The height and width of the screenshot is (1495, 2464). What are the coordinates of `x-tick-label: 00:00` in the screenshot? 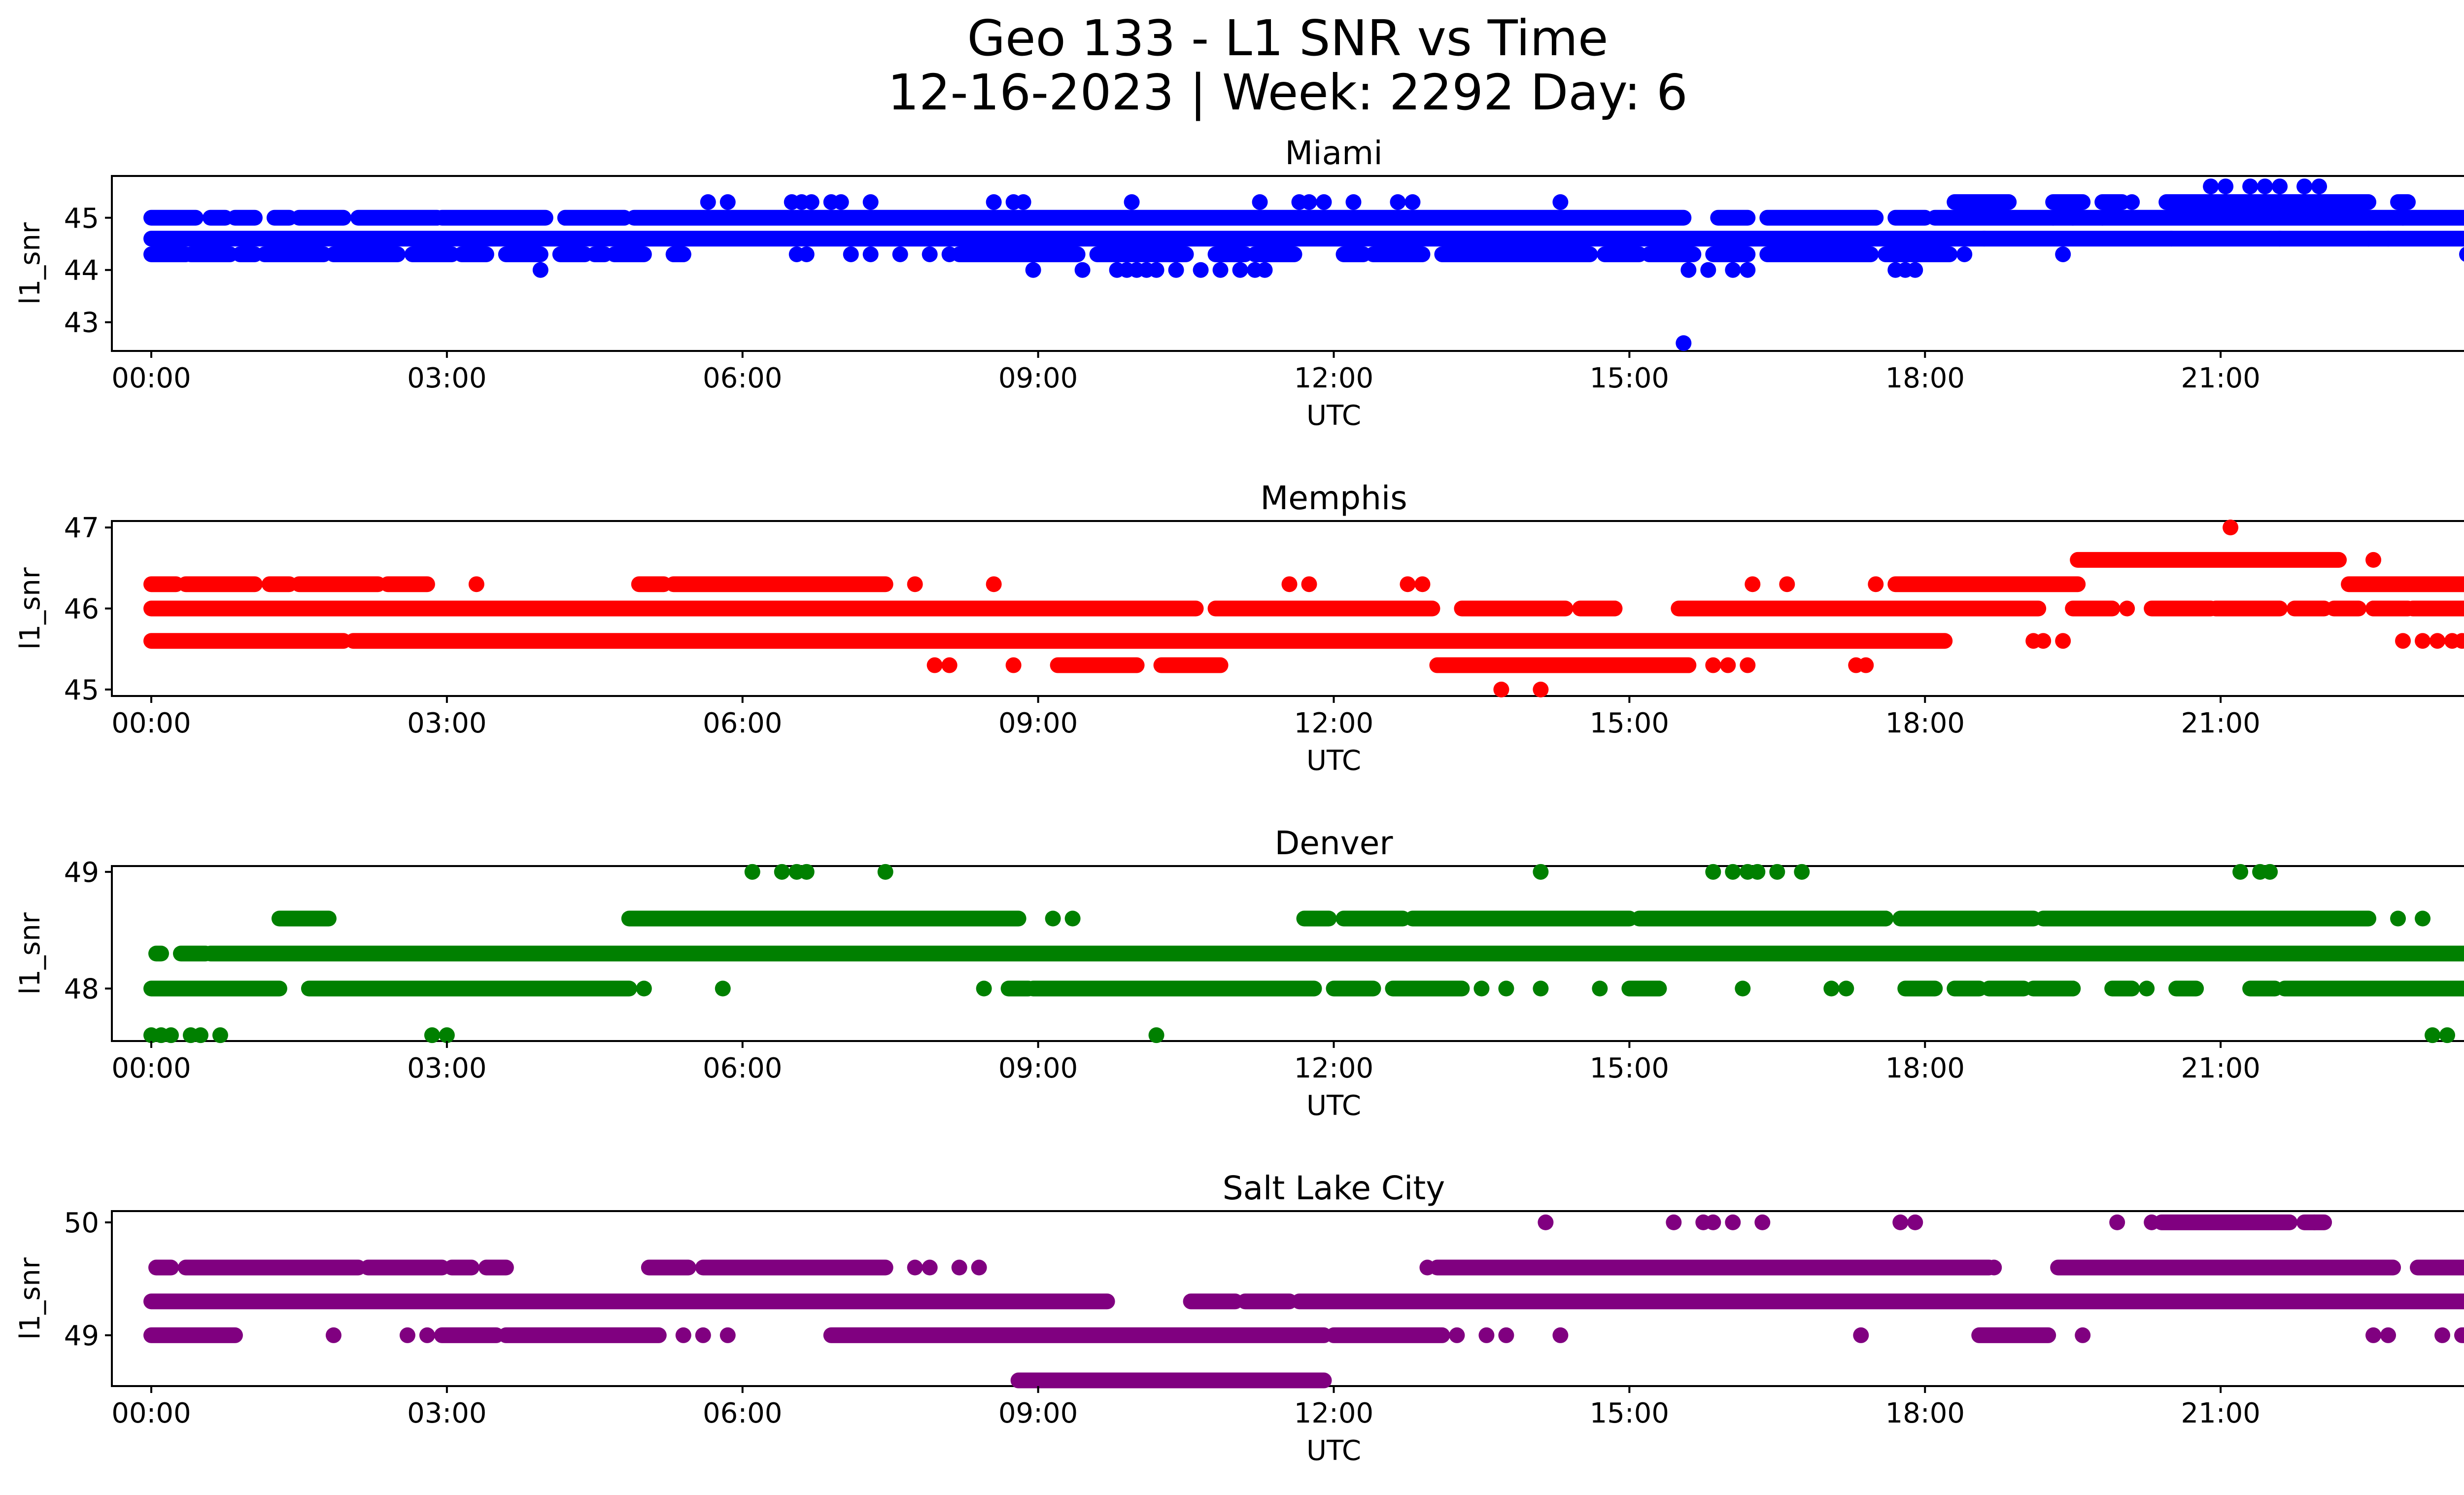 It's located at (151, 378).